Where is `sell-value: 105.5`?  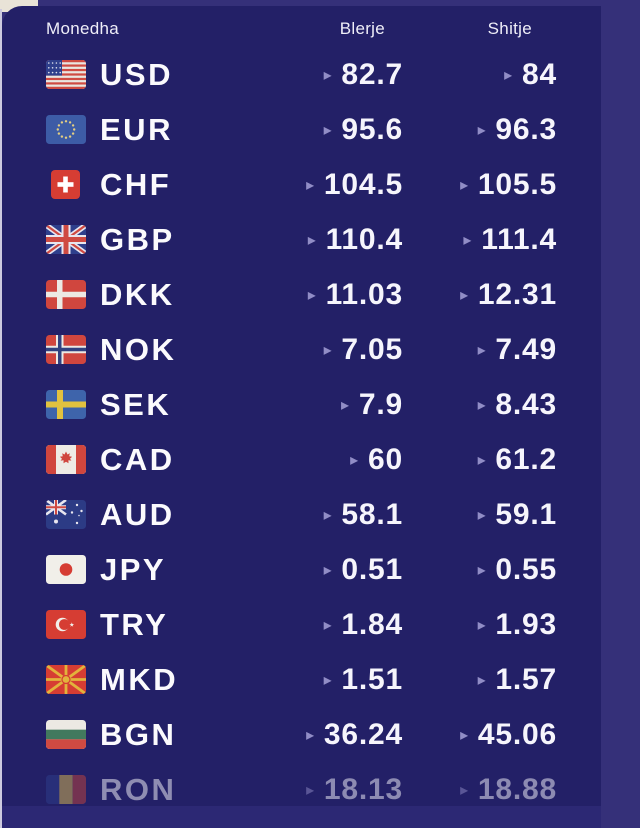
sell-value: 105.5 is located at coordinates (517, 184).